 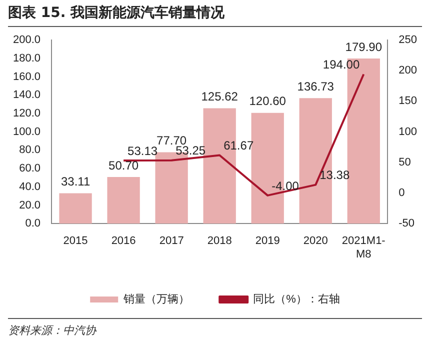 I want to click on y-tick-label: 200.0, so click(x=26, y=40).